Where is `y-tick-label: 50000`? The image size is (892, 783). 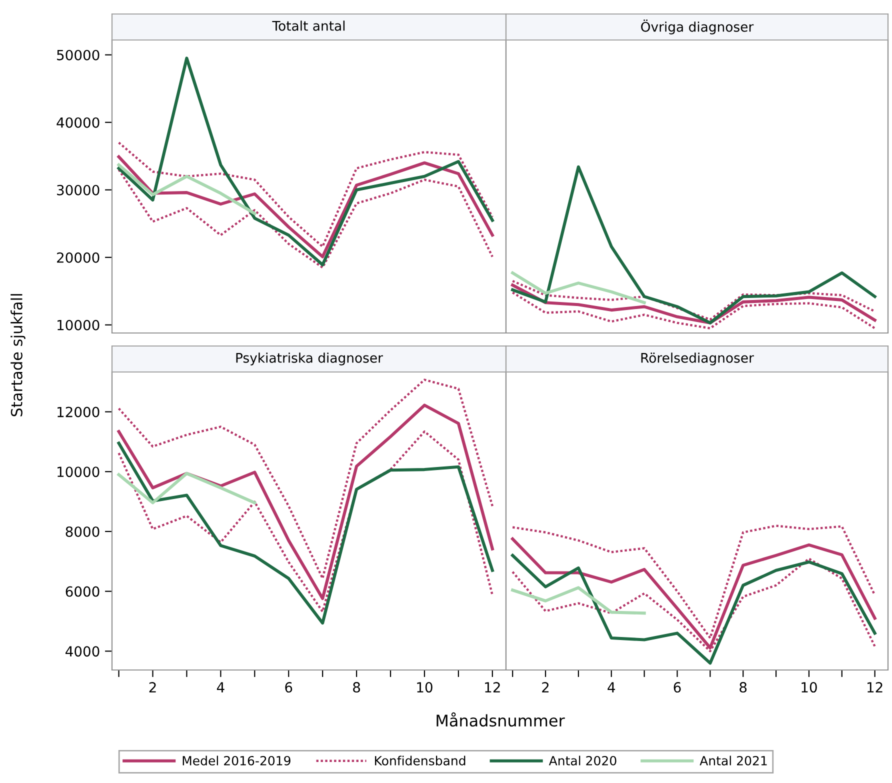
y-tick-label: 50000 is located at coordinates (78, 55).